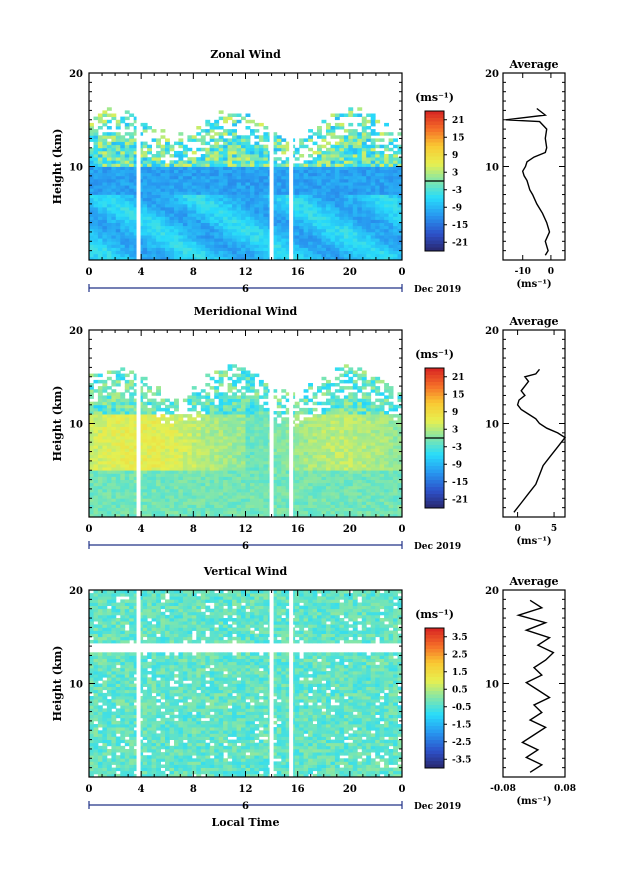 The image size is (625, 873). I want to click on colorbar-swatch, so click(434, 148).